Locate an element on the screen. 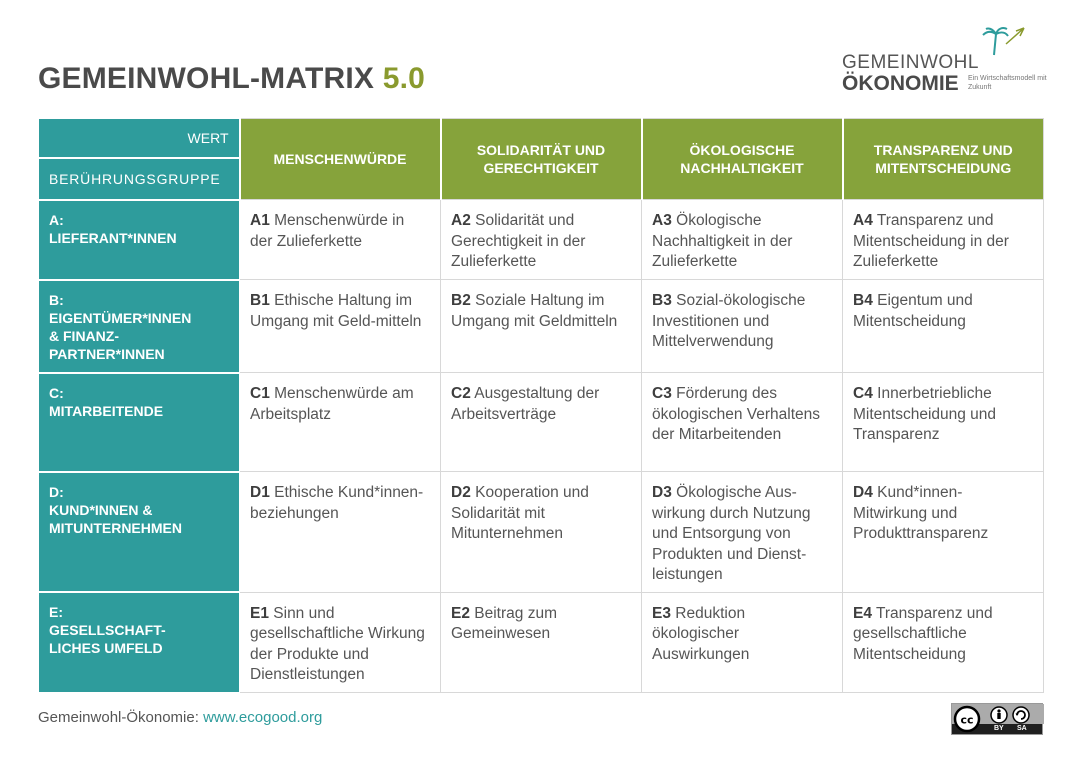  cell-code: D4 is located at coordinates (863, 492).